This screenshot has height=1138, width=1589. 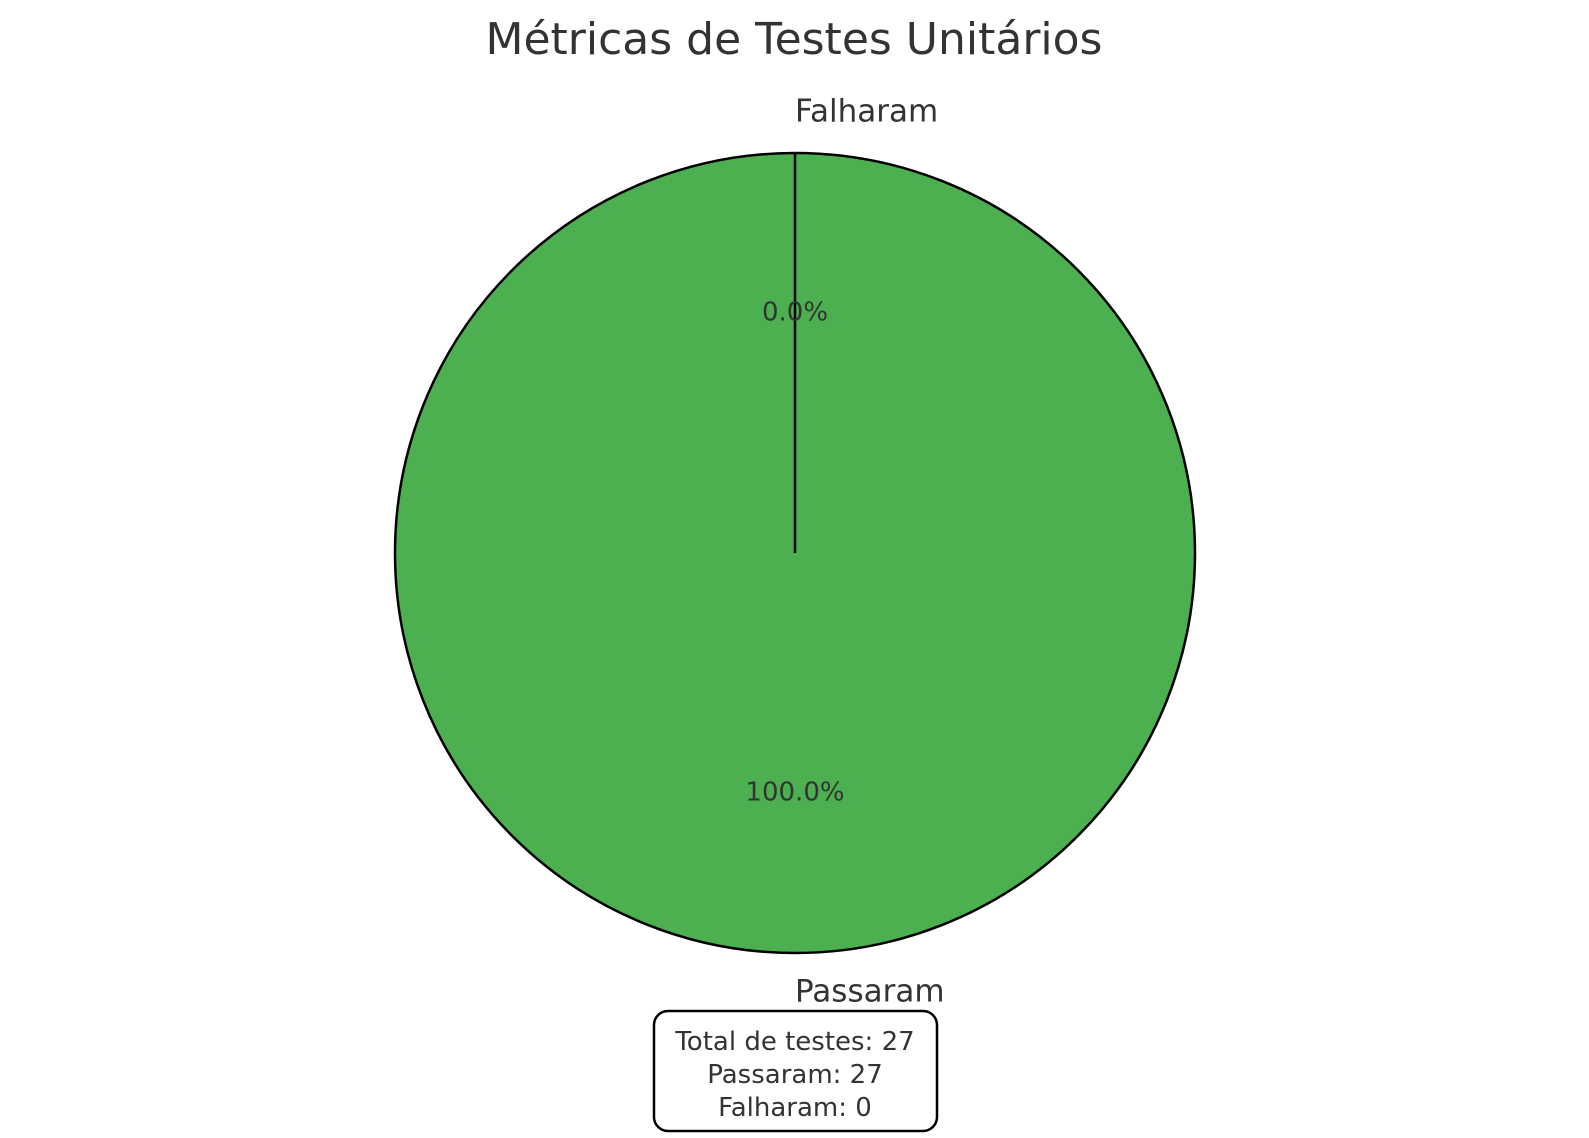 What do you see at coordinates (794, 39) in the screenshot?
I see `chart-title: Métricas de Testes Unitários` at bounding box center [794, 39].